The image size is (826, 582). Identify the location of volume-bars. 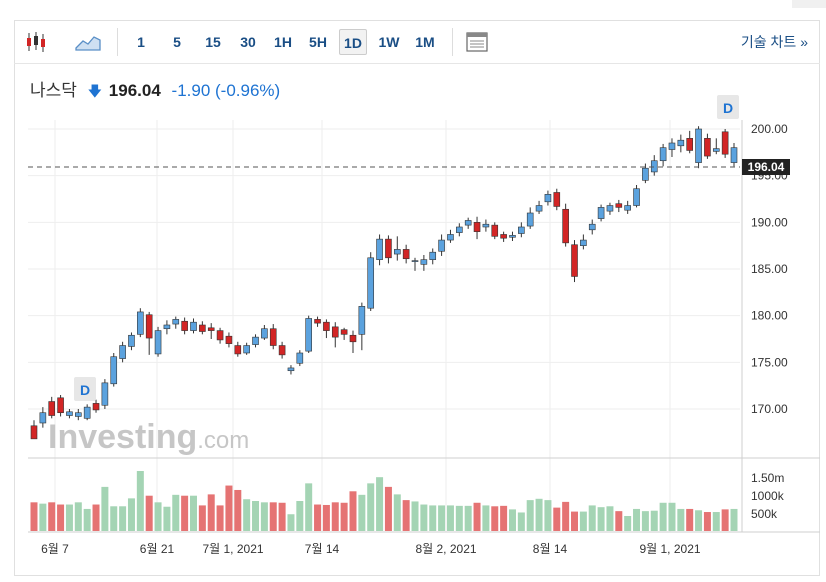
(384, 501).